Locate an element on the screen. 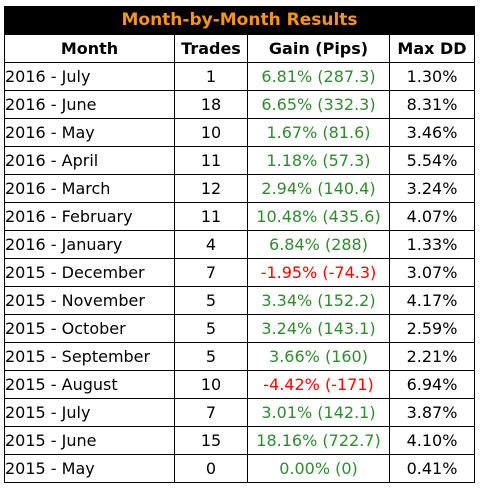 This screenshot has width=480, height=494. table-row: 2015 - December 7 -1.95% (-74.3) 3.07% is located at coordinates (239, 272).